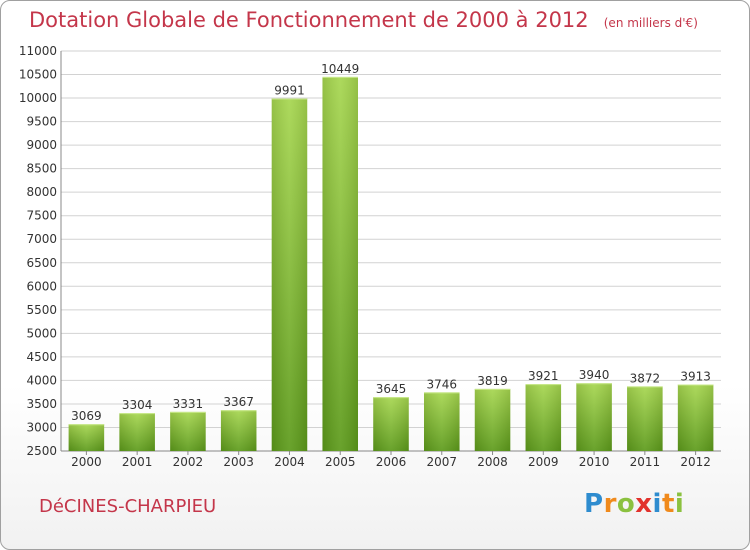 The width and height of the screenshot is (750, 550). I want to click on y-tick-label: 7500, so click(41, 216).